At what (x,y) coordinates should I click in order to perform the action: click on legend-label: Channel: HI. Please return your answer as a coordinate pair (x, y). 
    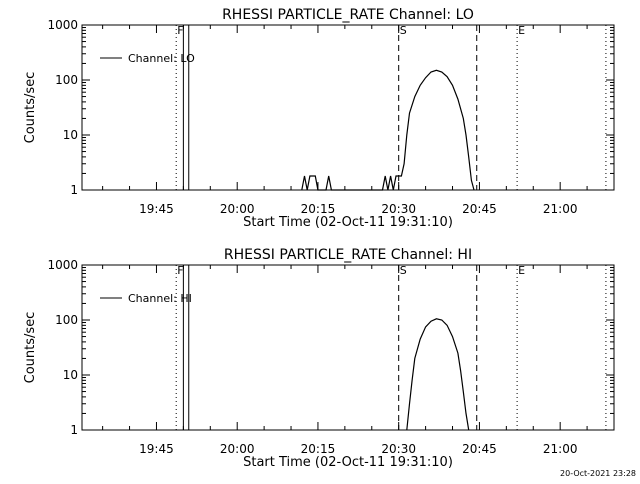
    Looking at the image, I should click on (160, 298).